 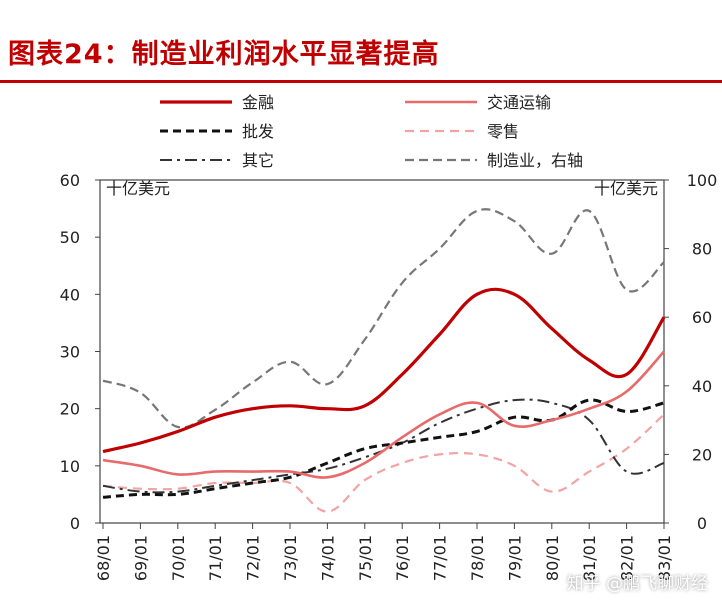 What do you see at coordinates (75, 523) in the screenshot?
I see `left-tick-label: 0` at bounding box center [75, 523].